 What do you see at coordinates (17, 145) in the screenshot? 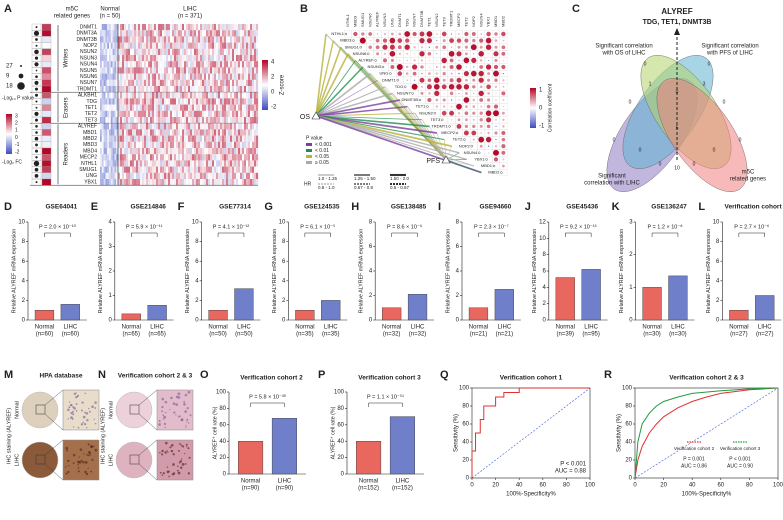
I see `fc-tick: -1` at bounding box center [17, 145].